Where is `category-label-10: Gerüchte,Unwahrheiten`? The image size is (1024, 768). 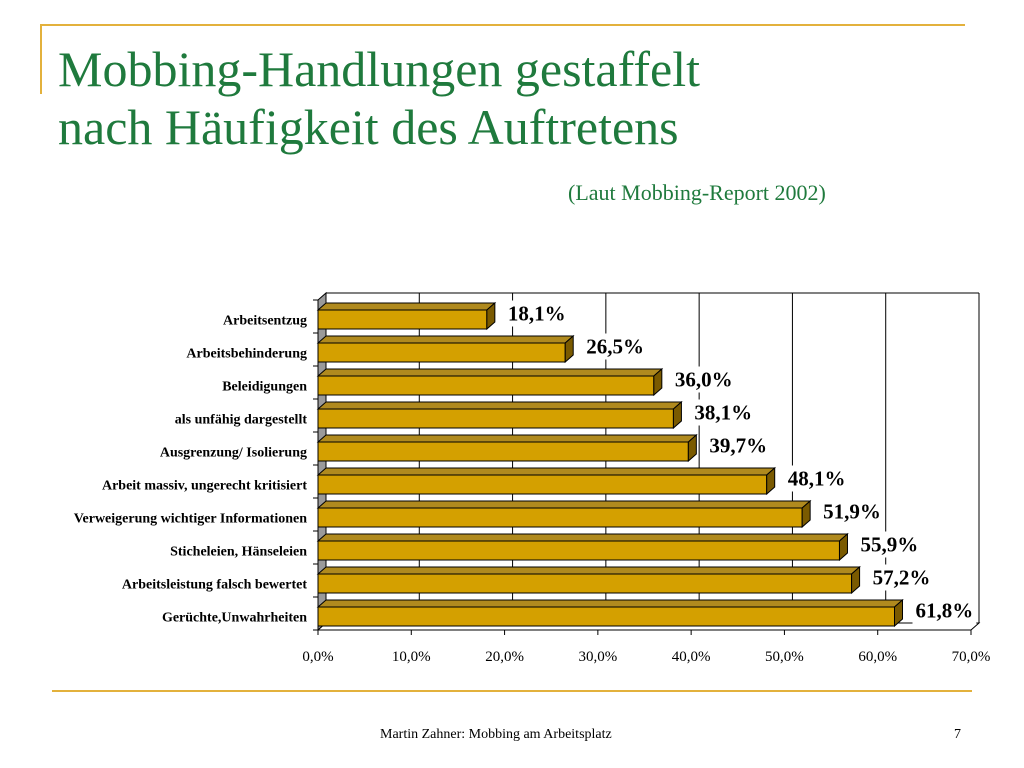
category-label-10: Gerüchte,Unwahrheiten is located at coordinates (234, 618).